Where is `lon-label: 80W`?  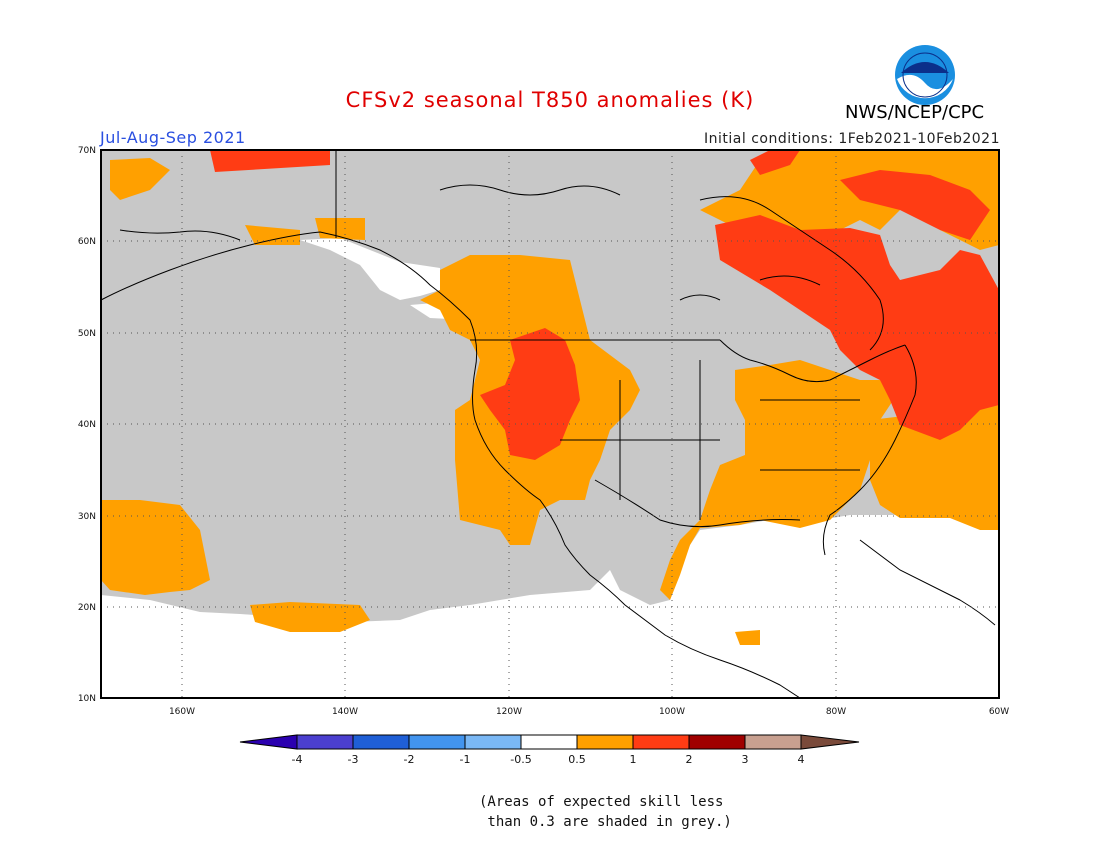
lon-label: 80W is located at coordinates (836, 712).